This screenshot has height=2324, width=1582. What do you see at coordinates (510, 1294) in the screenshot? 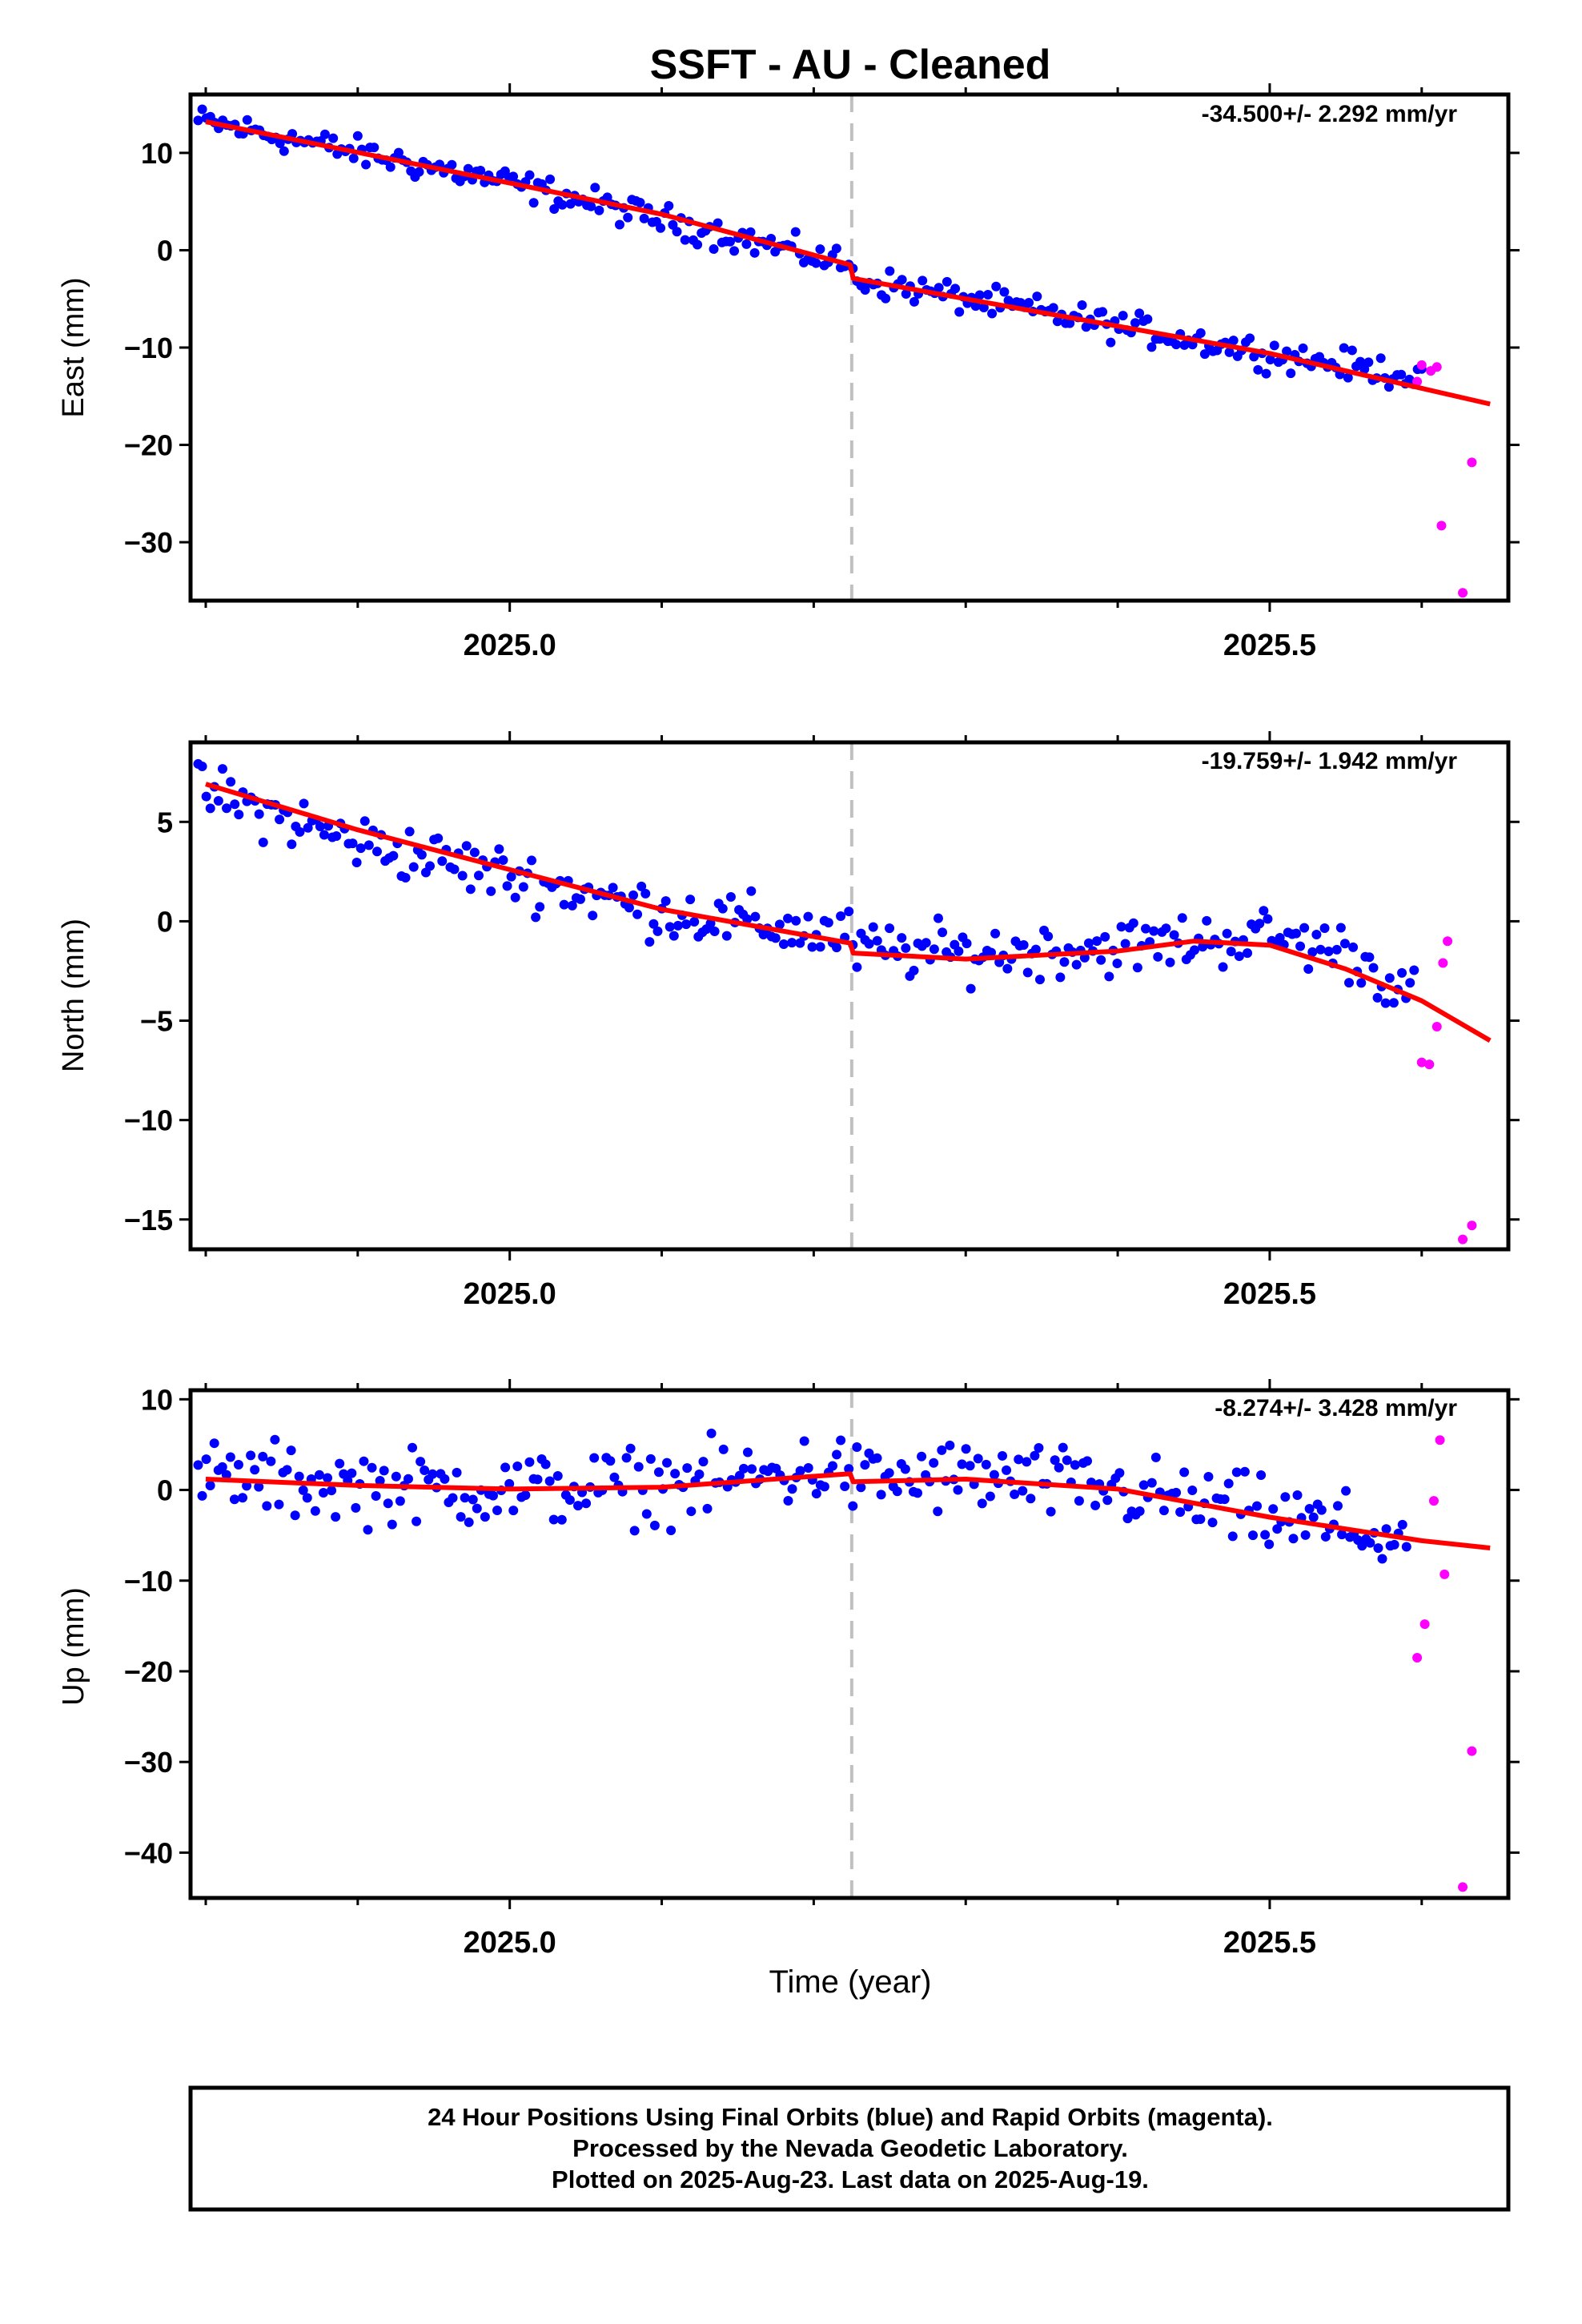
I see `panel1-x-tick-label: 2025.0` at bounding box center [510, 1294].